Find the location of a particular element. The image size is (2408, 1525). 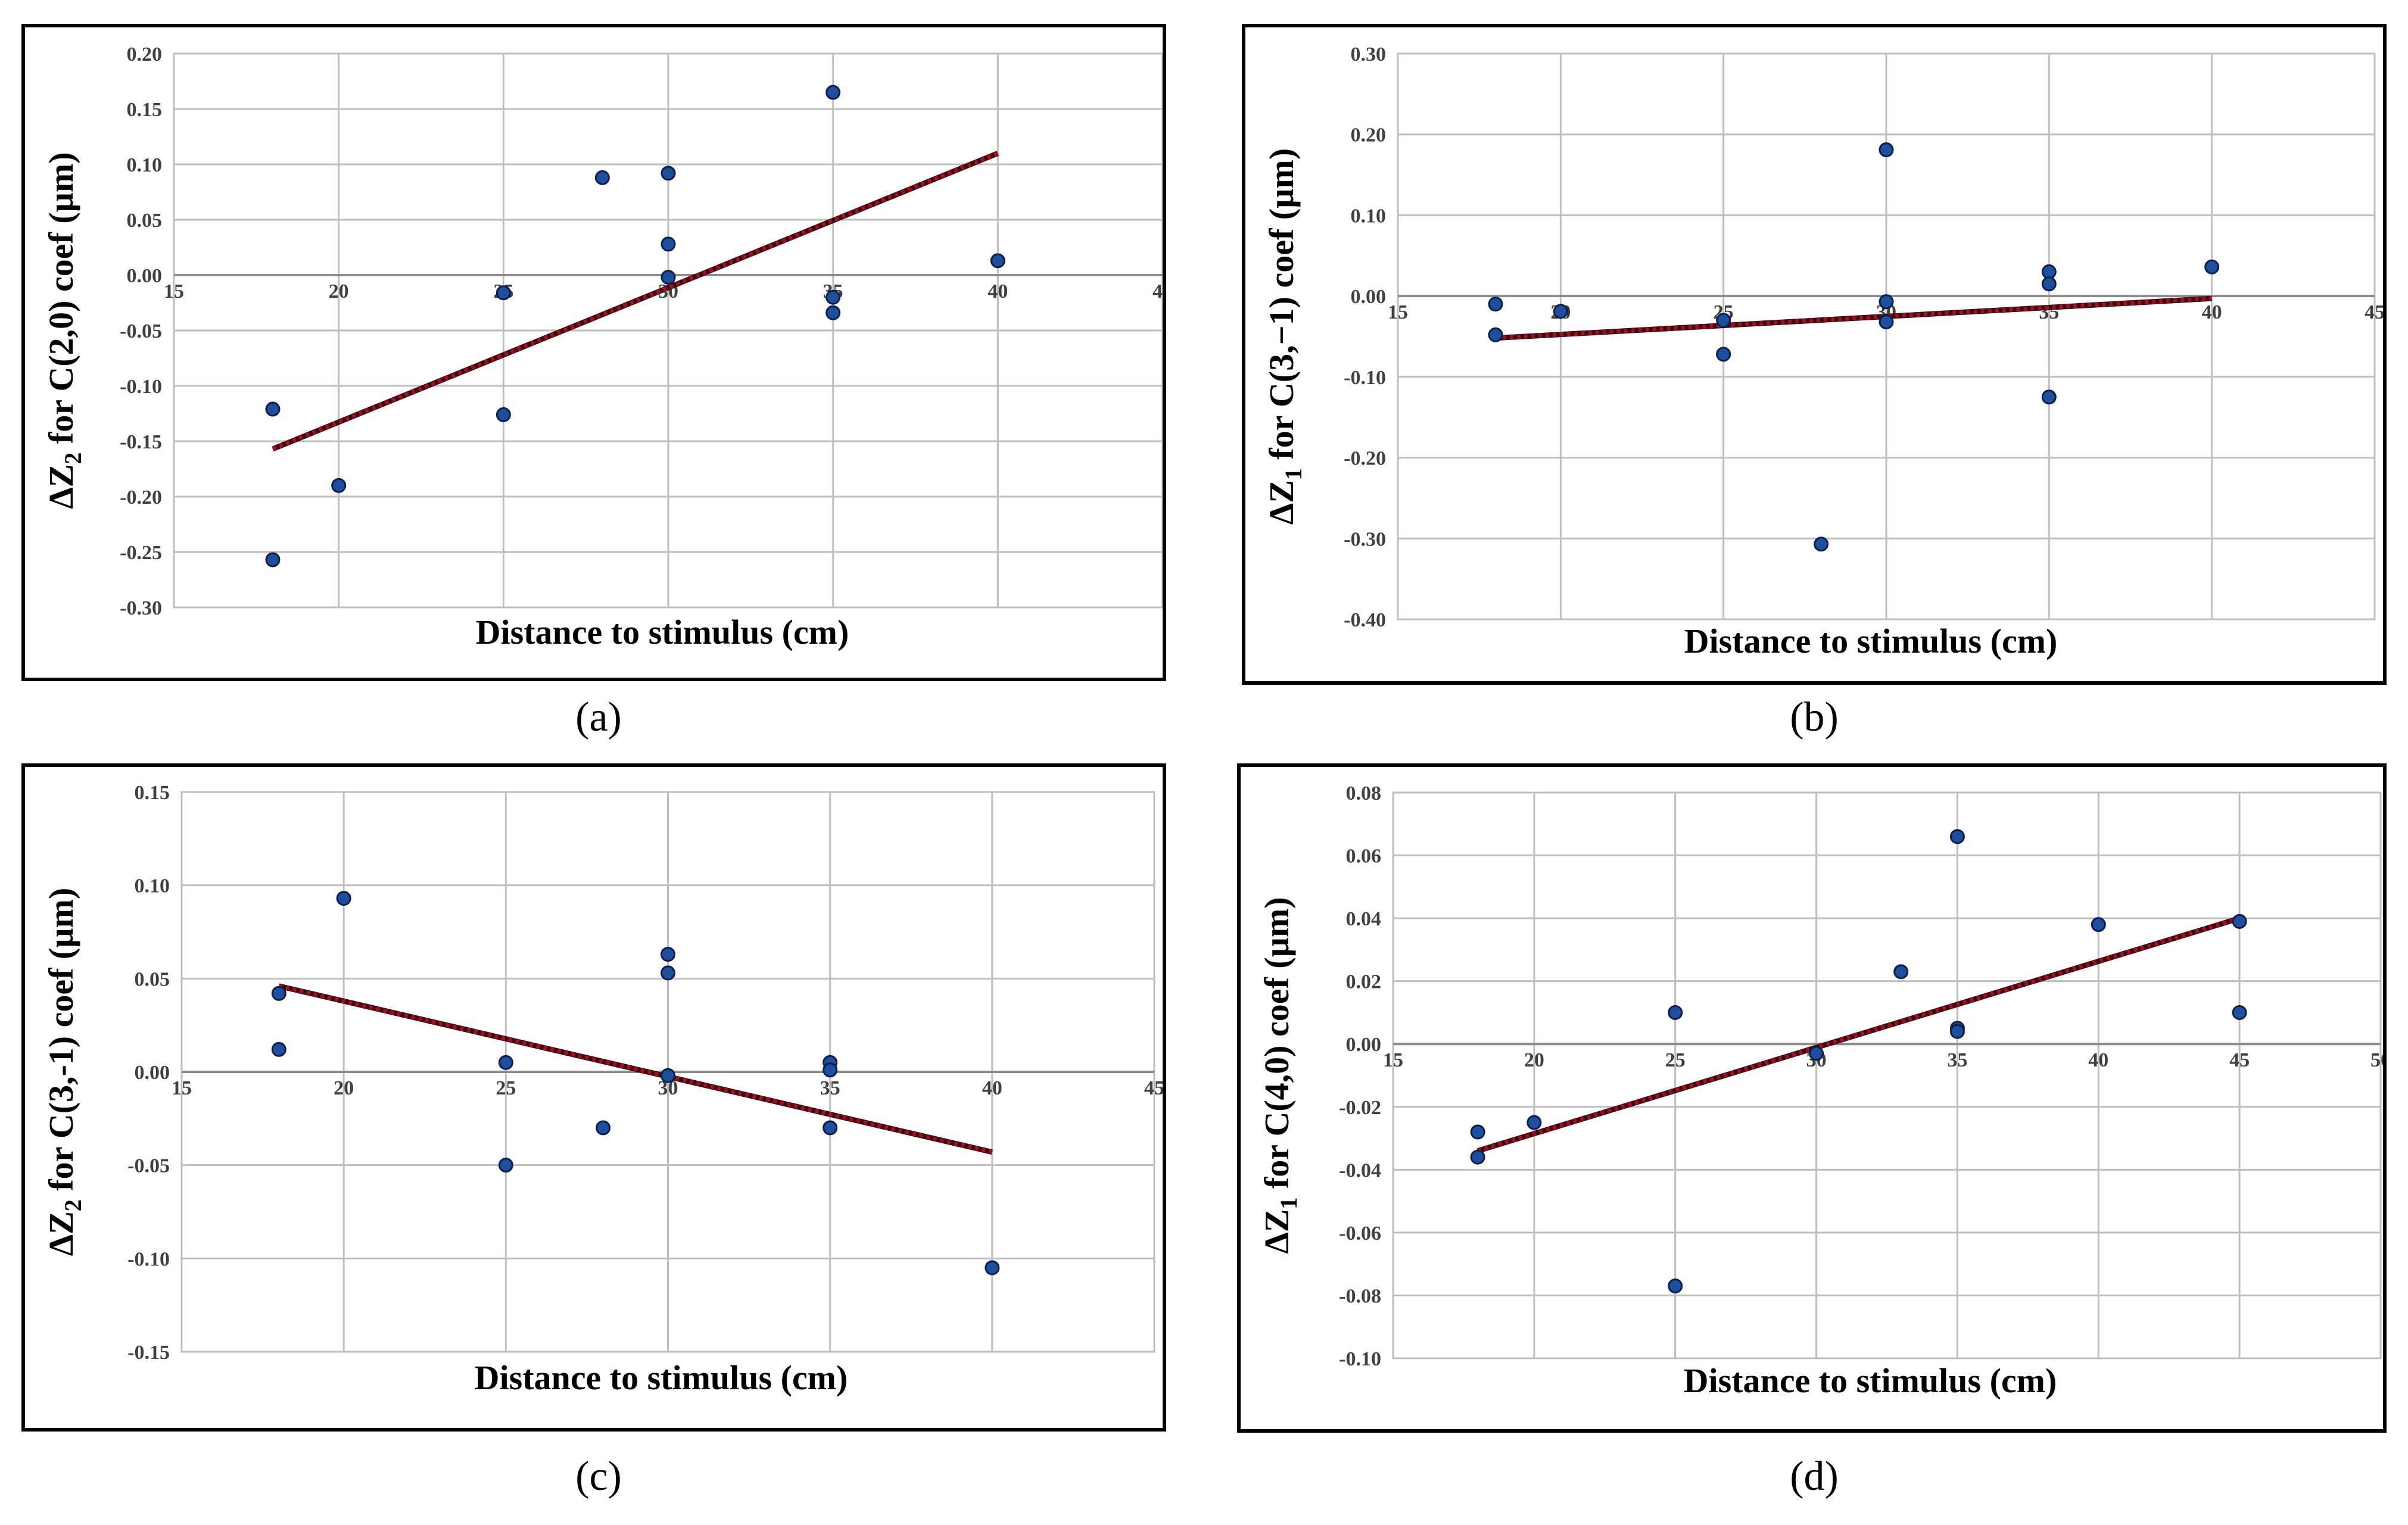

y-tick-label: 0.08 is located at coordinates (1364, 793).